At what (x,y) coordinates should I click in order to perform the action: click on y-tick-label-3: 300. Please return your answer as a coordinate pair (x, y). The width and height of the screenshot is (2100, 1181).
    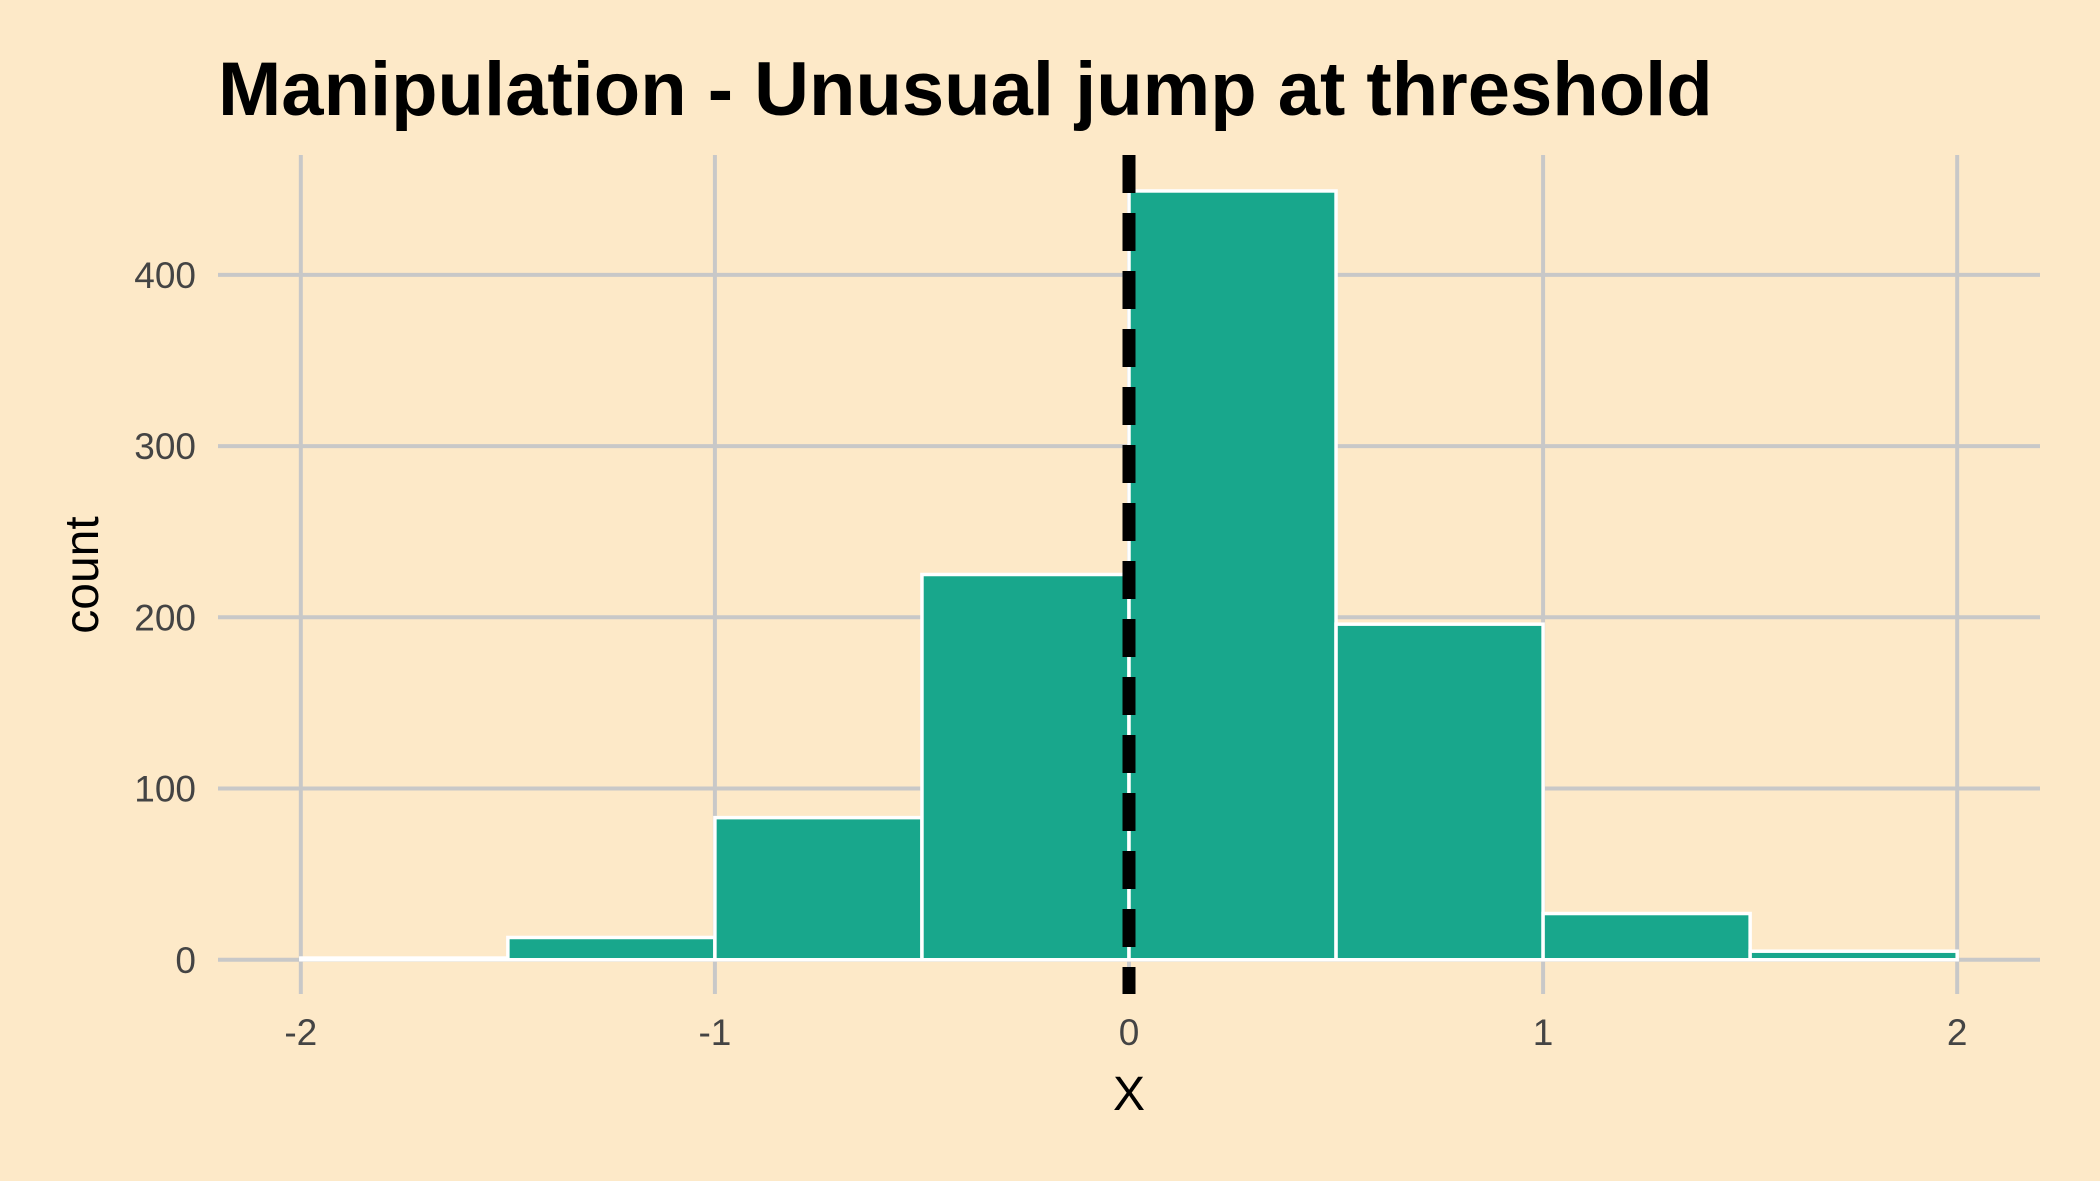
    Looking at the image, I should click on (165, 446).